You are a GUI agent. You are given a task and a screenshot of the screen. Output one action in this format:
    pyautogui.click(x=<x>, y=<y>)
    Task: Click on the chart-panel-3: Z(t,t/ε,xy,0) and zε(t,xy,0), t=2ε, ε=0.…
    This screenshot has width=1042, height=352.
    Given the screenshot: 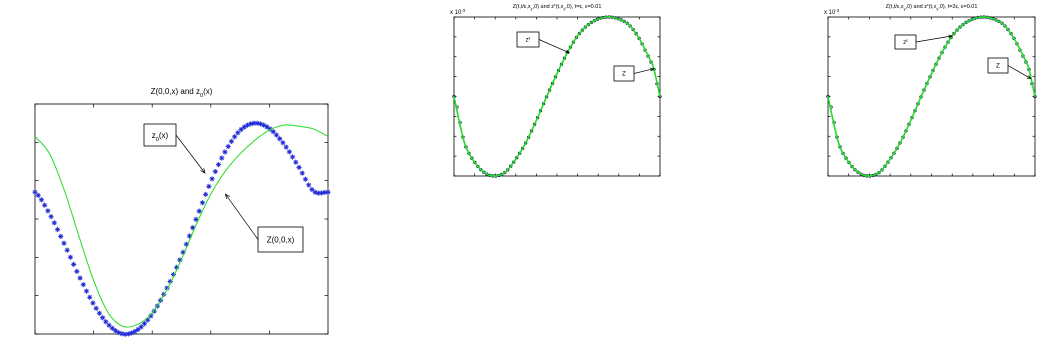 What is the action you would take?
    pyautogui.click(x=930, y=90)
    